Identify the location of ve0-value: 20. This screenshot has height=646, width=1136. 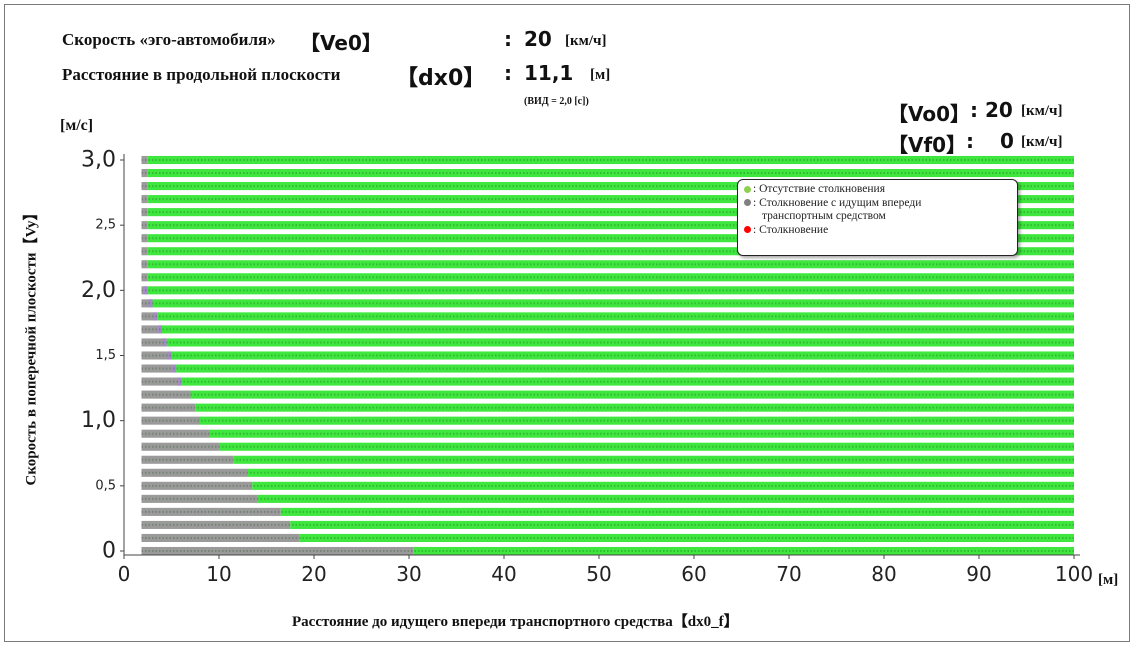
(538, 39).